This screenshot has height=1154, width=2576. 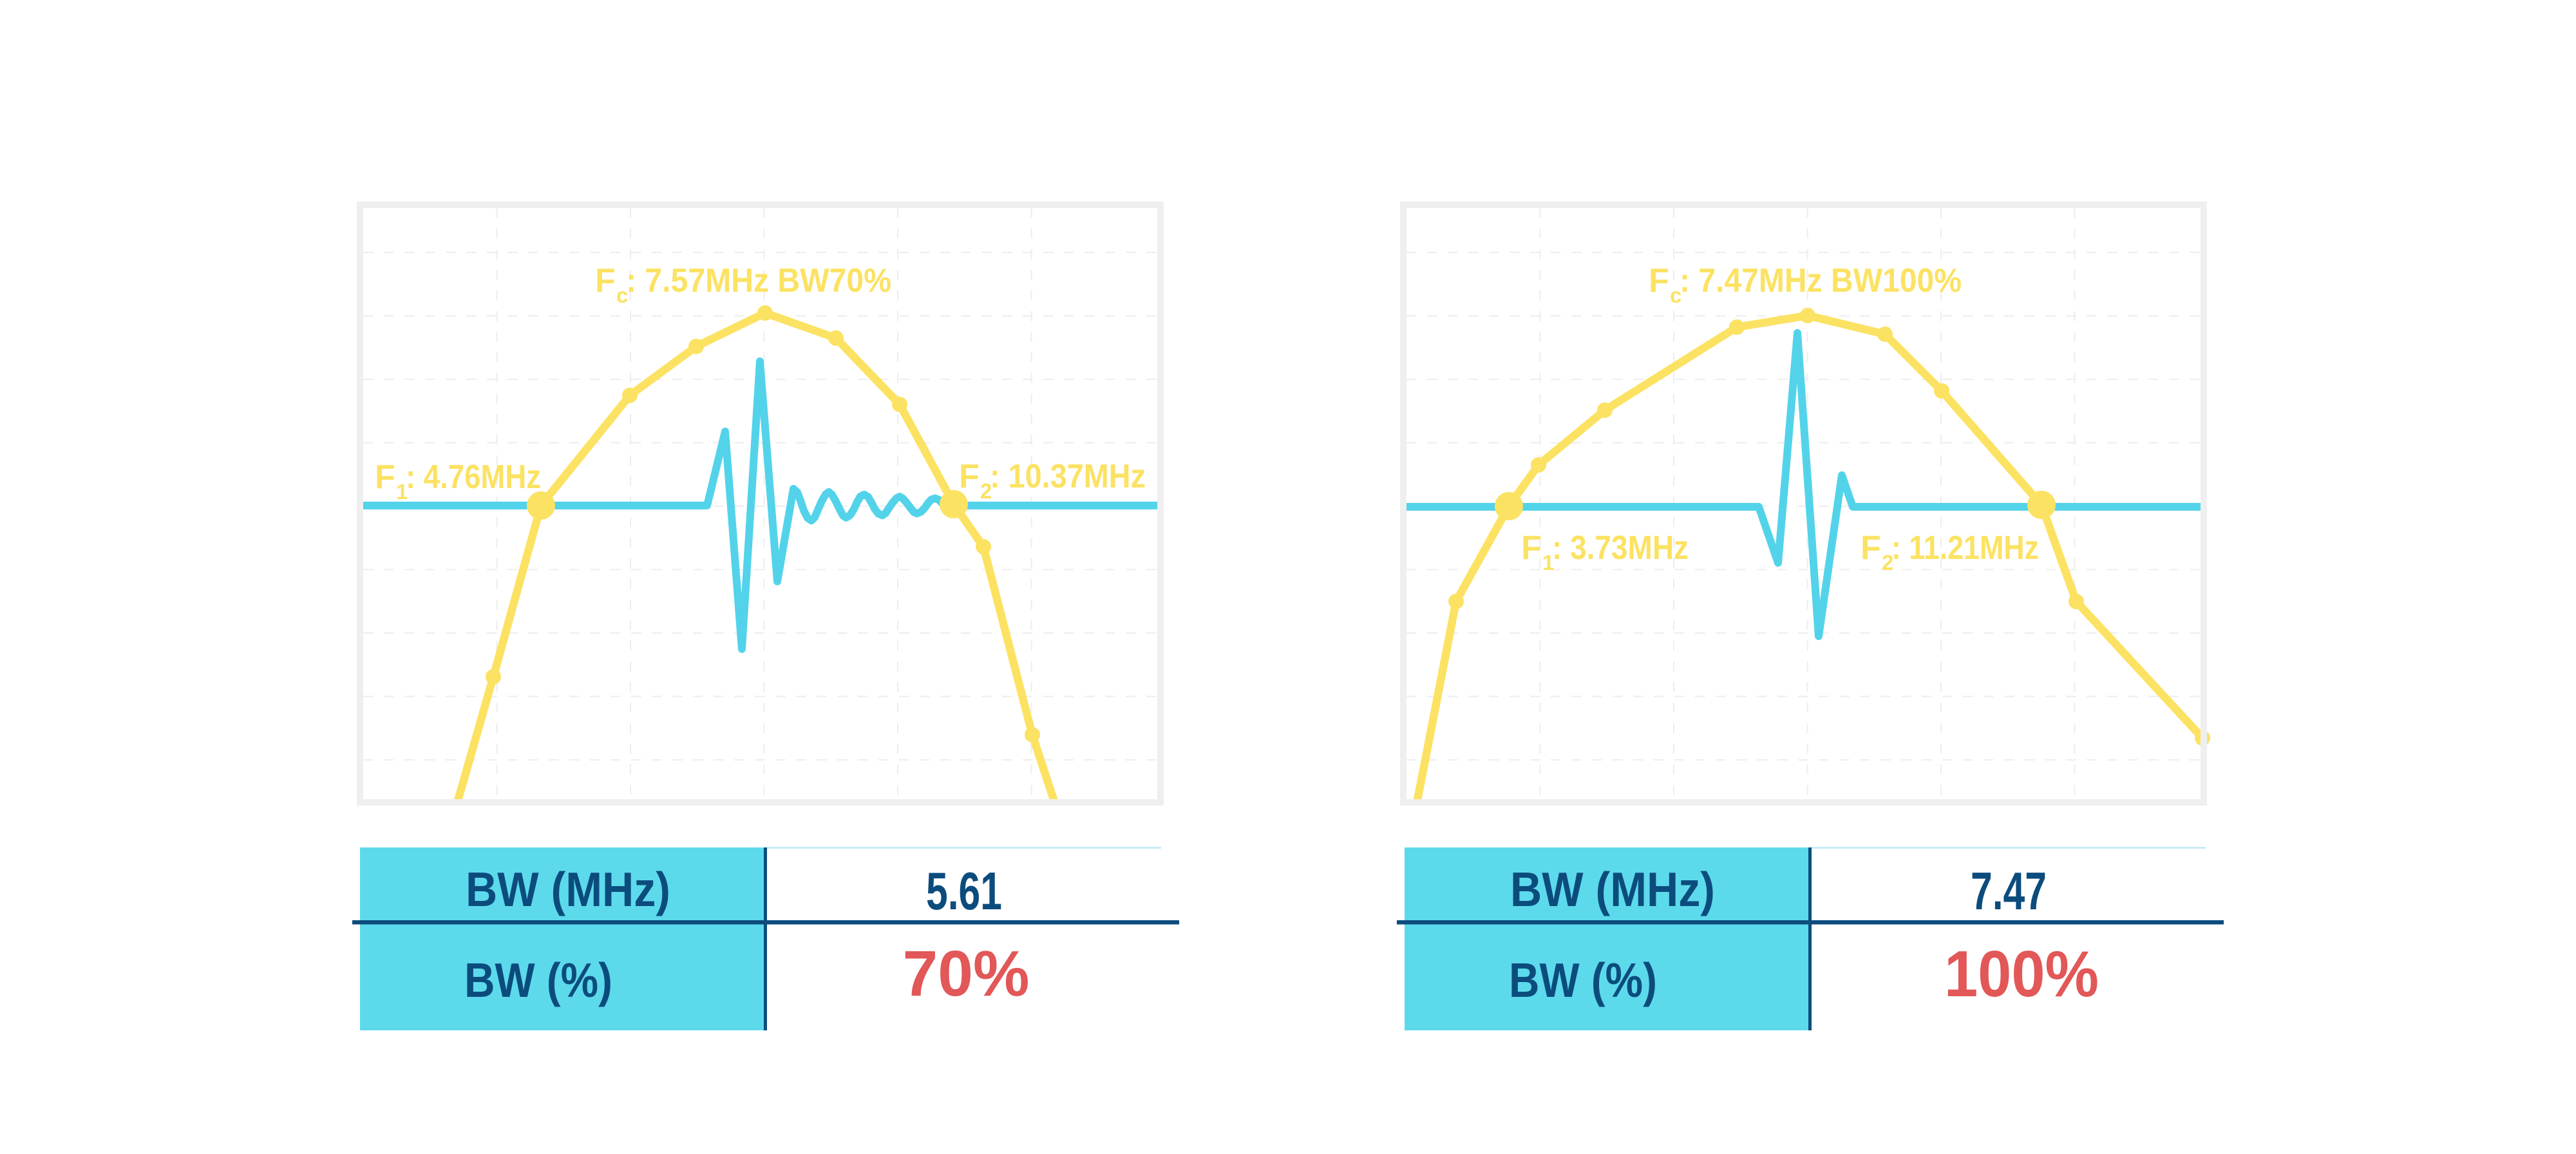 What do you see at coordinates (964, 891) in the screenshot?
I see `svg-text: 5.61` at bounding box center [964, 891].